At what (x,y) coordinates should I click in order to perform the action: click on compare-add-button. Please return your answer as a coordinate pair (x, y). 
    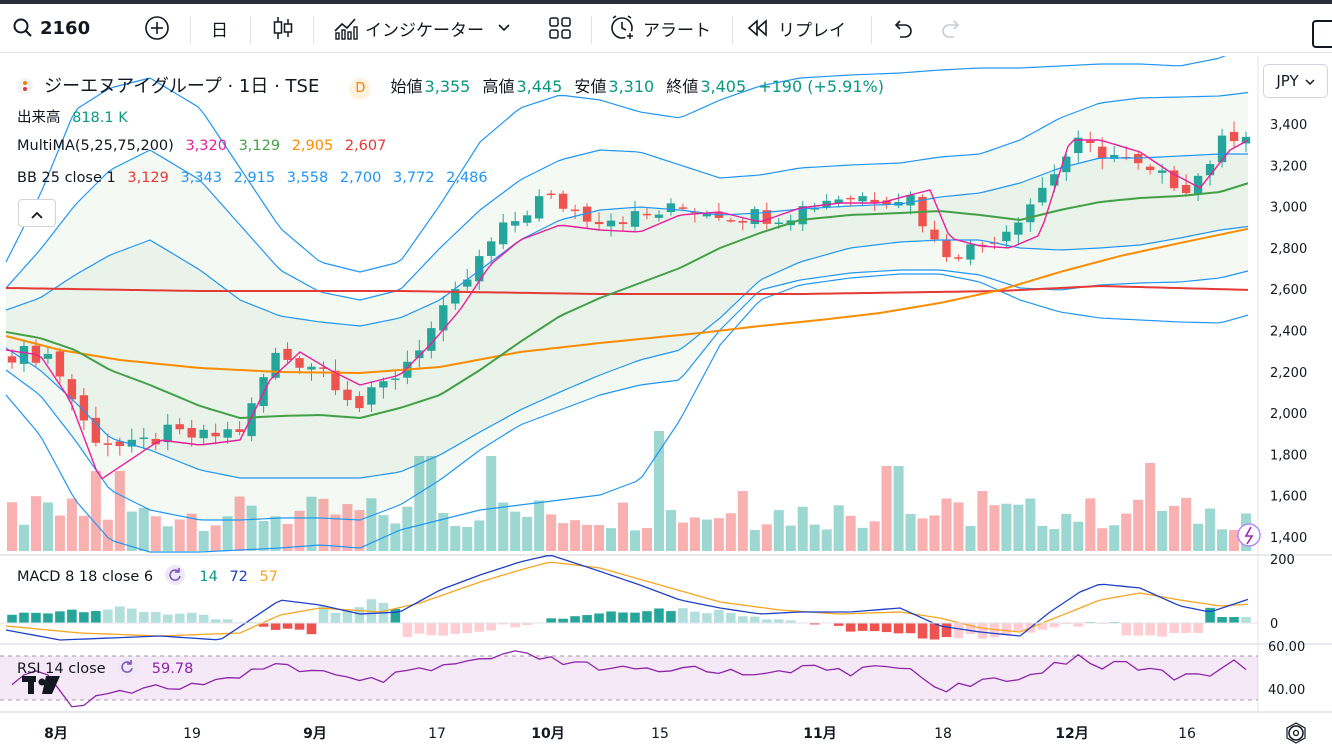
    Looking at the image, I should click on (157, 28).